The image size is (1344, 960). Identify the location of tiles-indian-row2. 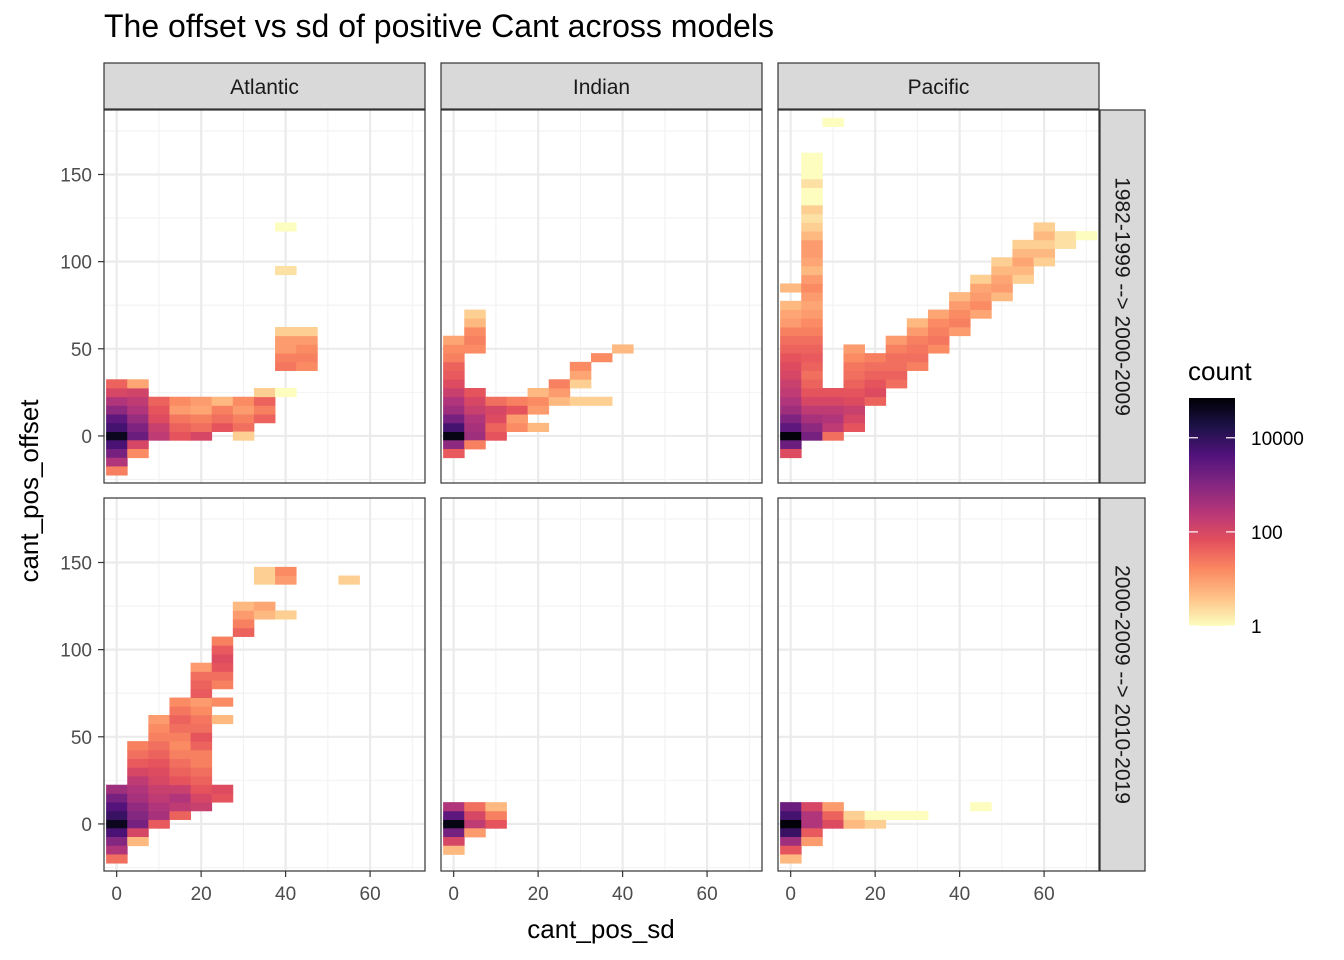
(475, 828).